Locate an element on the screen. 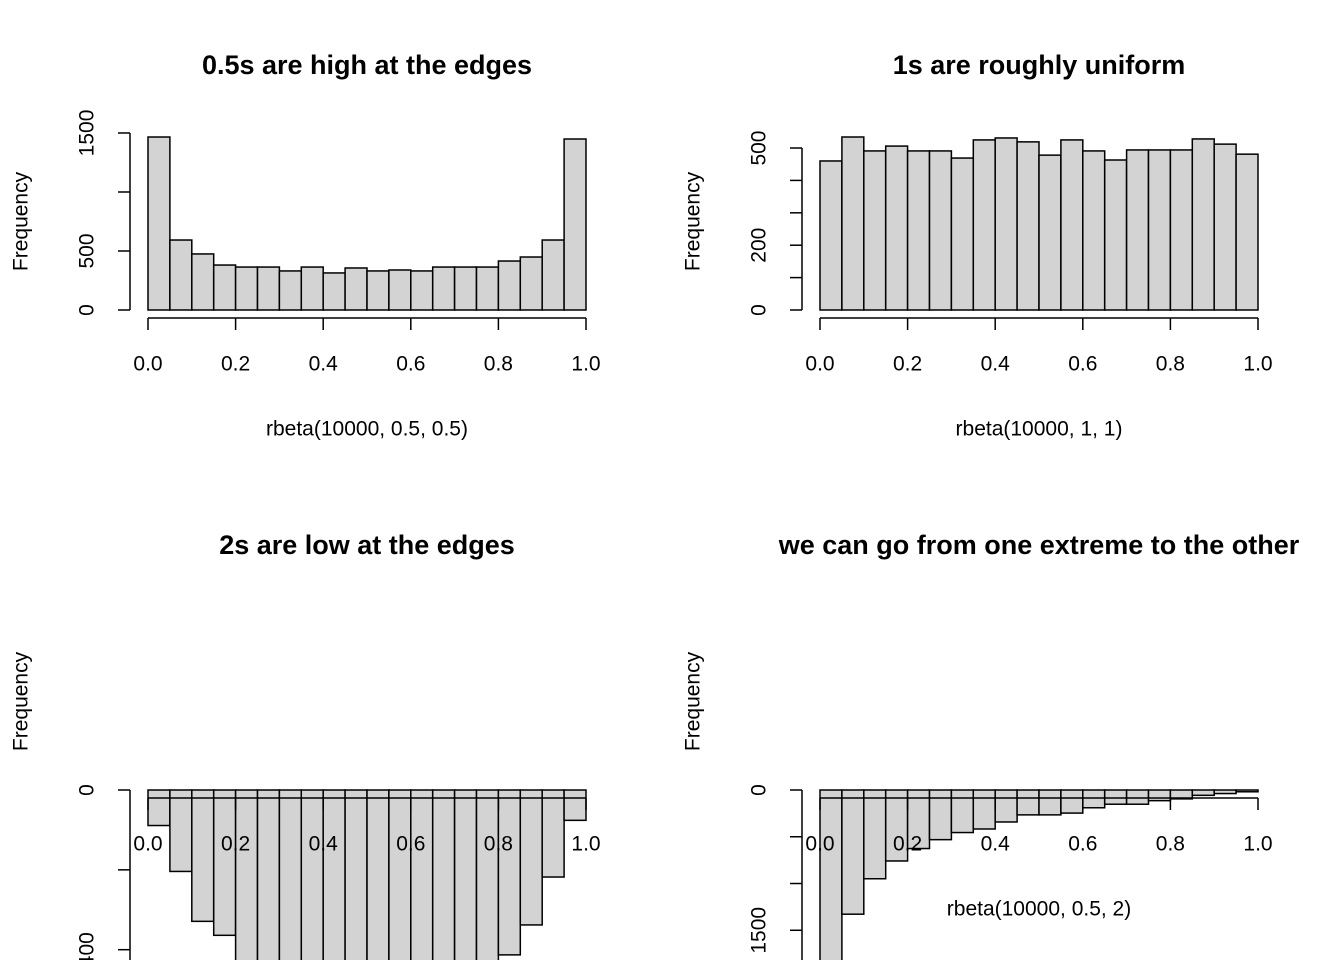 This screenshot has width=1344, height=960. chart-title: 0.5s are high at the edges is located at coordinates (367, 65).